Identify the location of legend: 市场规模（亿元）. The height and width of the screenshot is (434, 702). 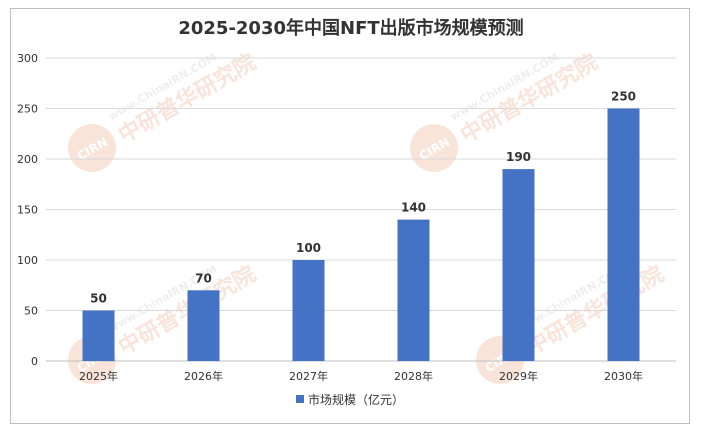
(350, 399).